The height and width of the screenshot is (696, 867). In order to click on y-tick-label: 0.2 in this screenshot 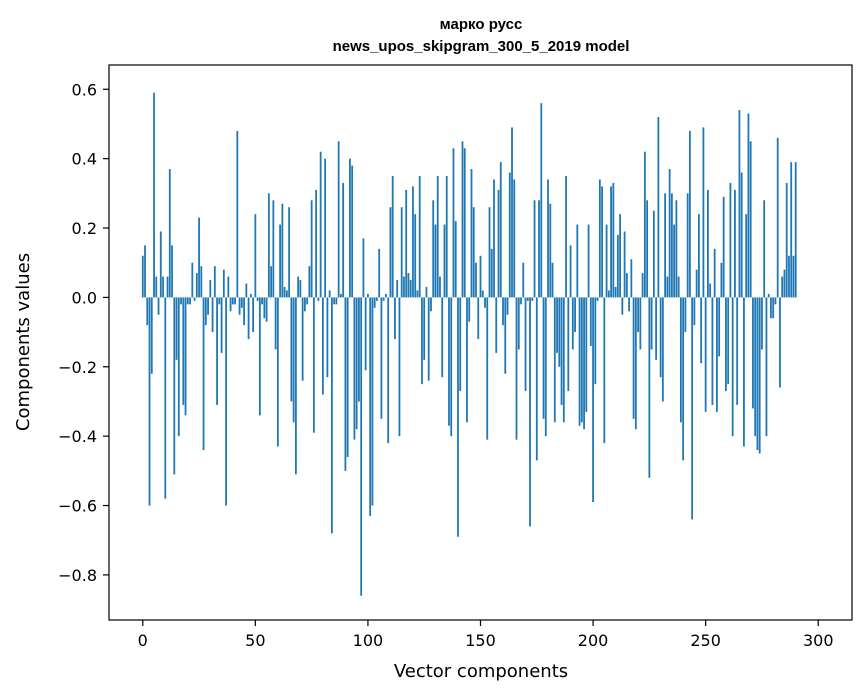, I will do `click(84, 228)`.